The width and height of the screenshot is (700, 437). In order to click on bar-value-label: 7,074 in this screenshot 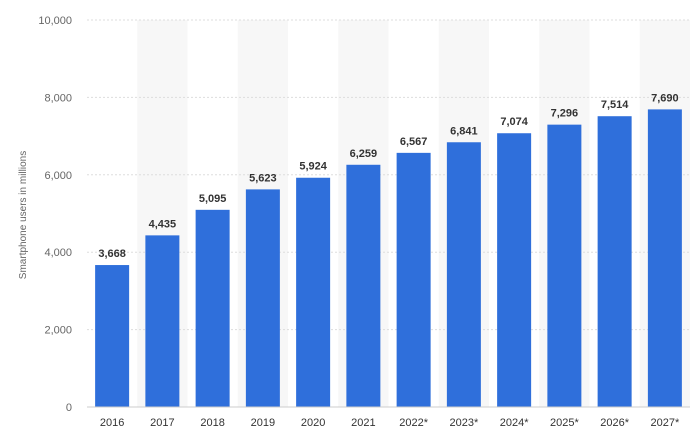, I will do `click(514, 122)`.